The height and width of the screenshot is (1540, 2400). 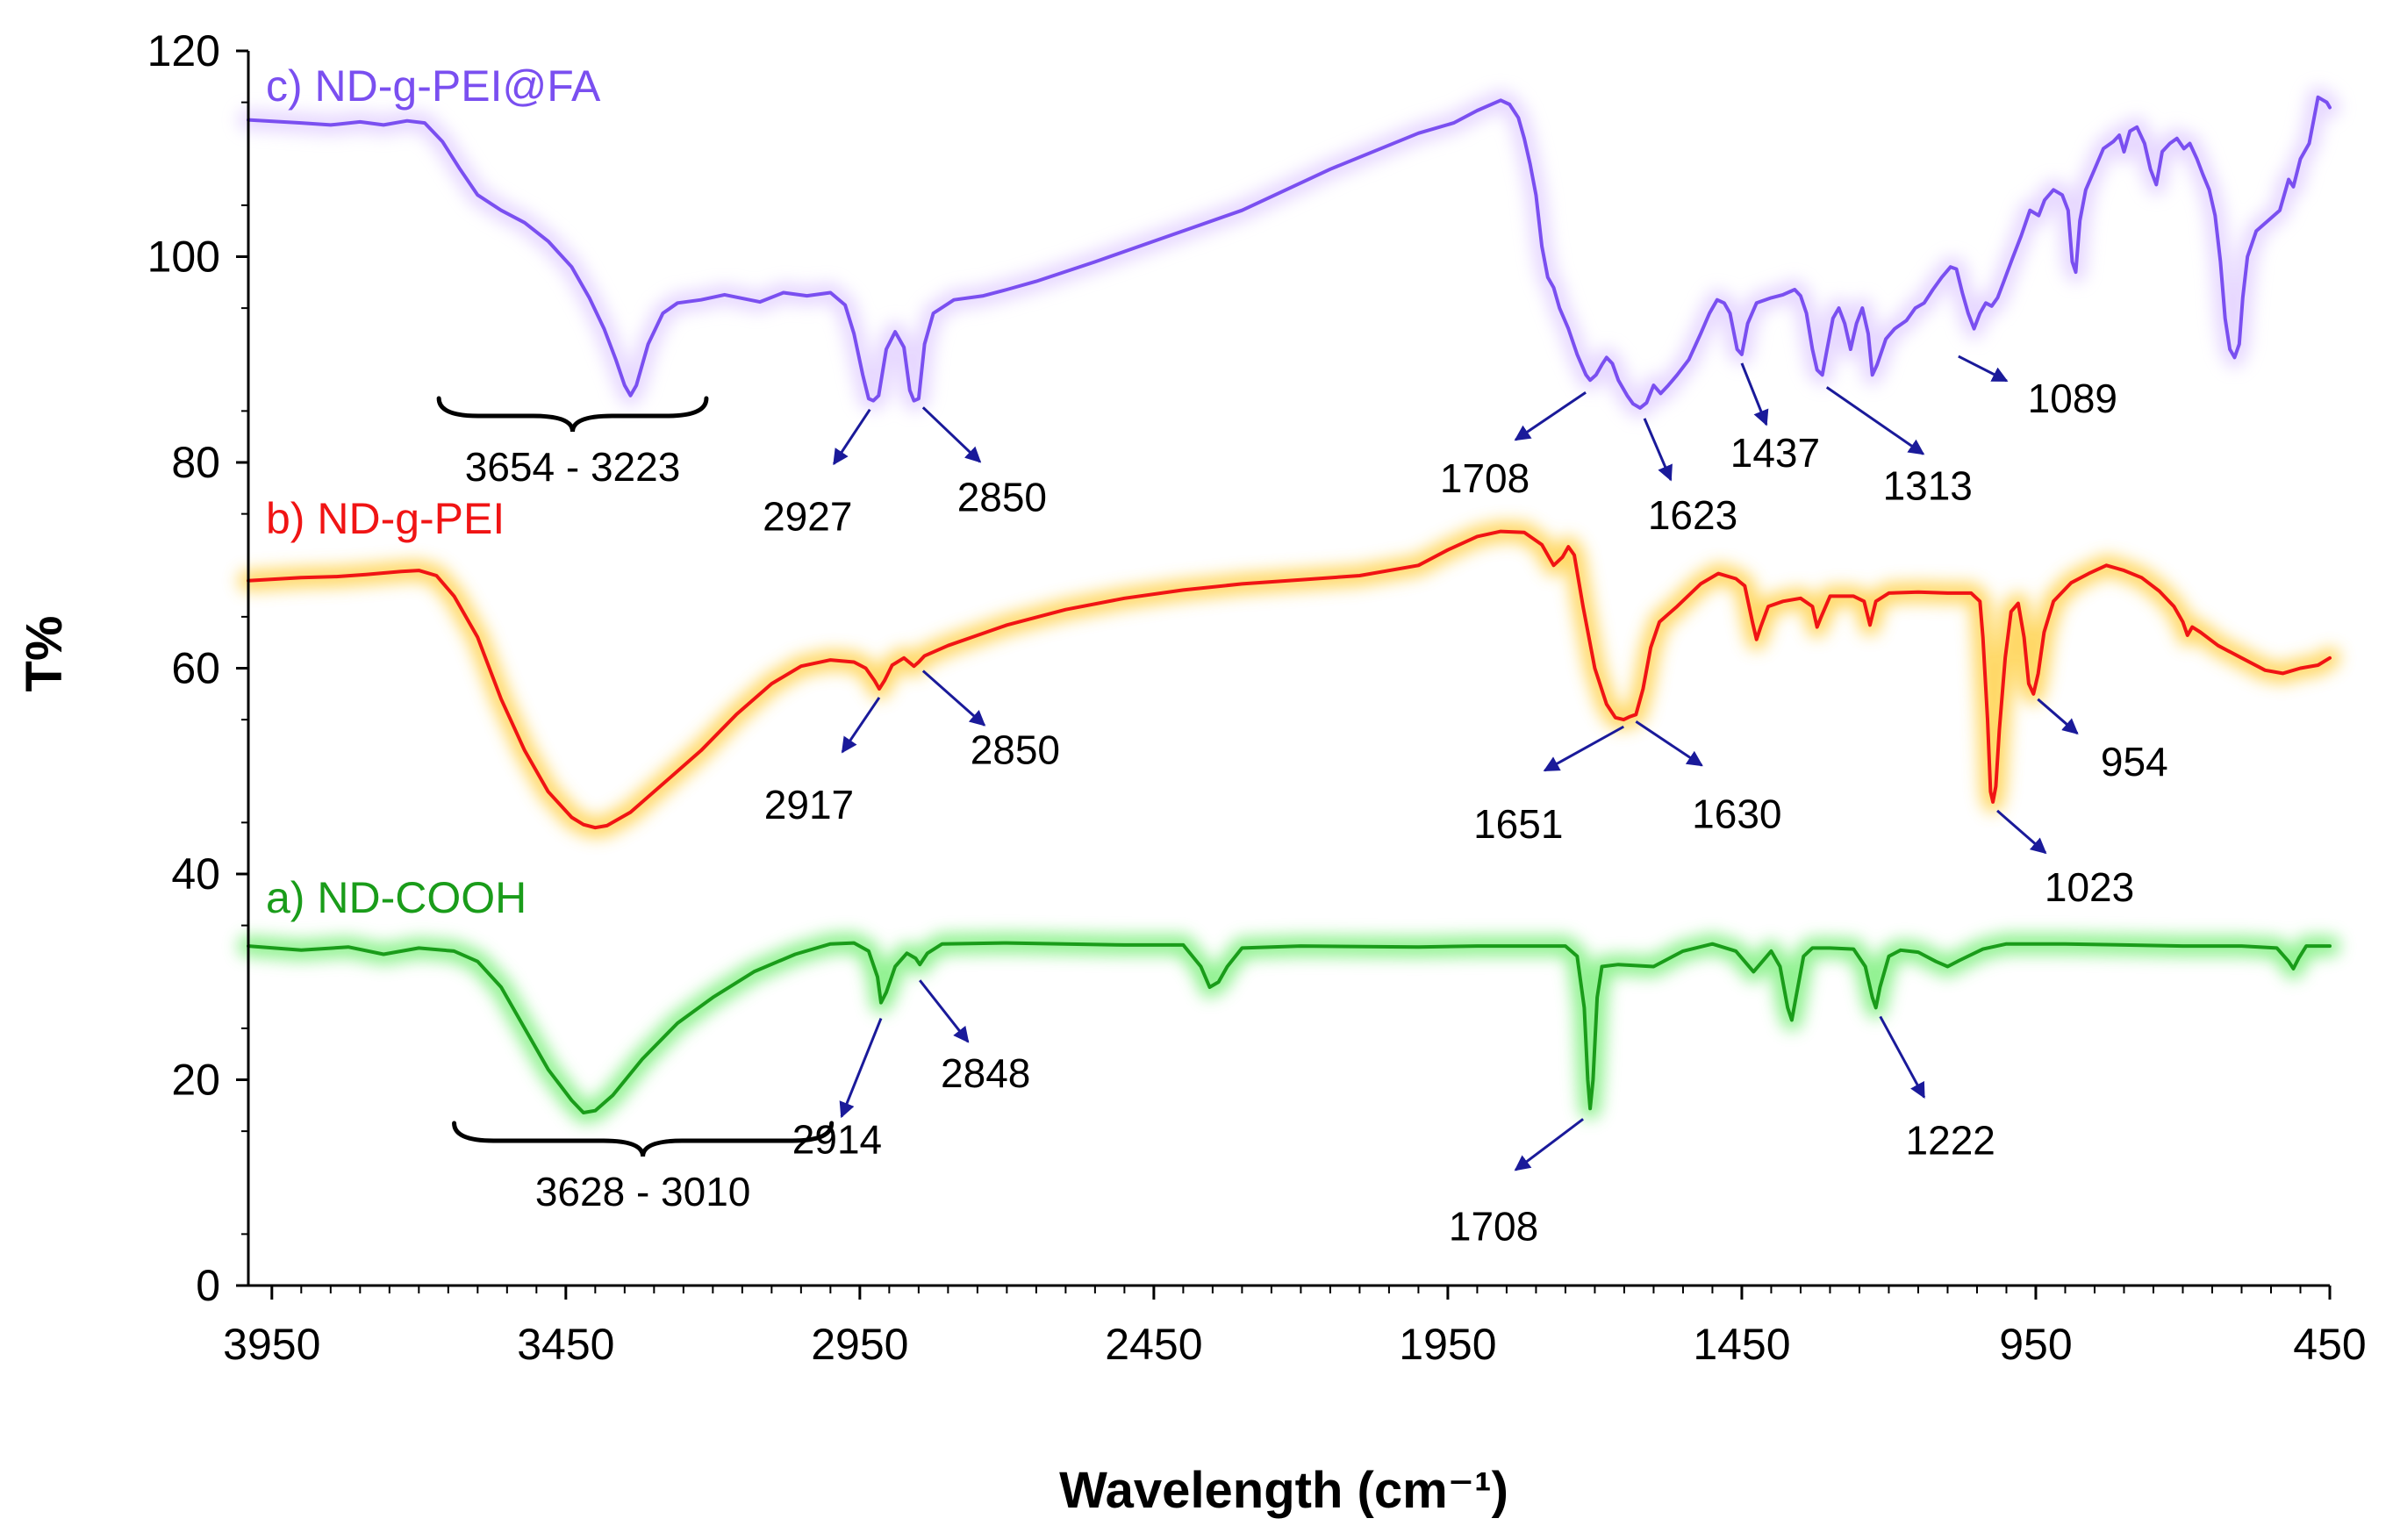 What do you see at coordinates (573, 467) in the screenshot?
I see `range-label-c-range: 3654 - 3223` at bounding box center [573, 467].